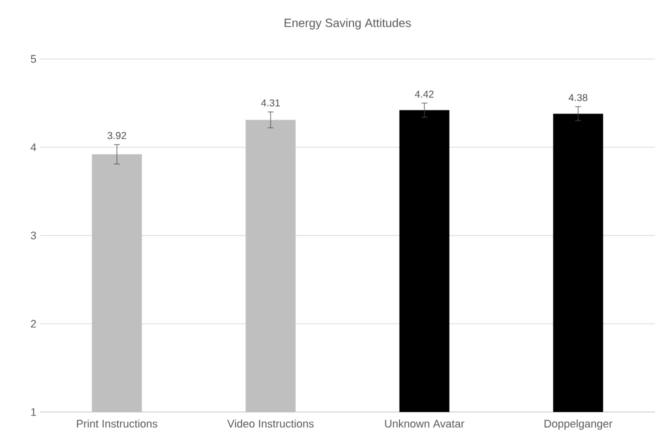  Describe the element at coordinates (578, 425) in the screenshot. I see `x-tick-label: Doppelganger` at that location.